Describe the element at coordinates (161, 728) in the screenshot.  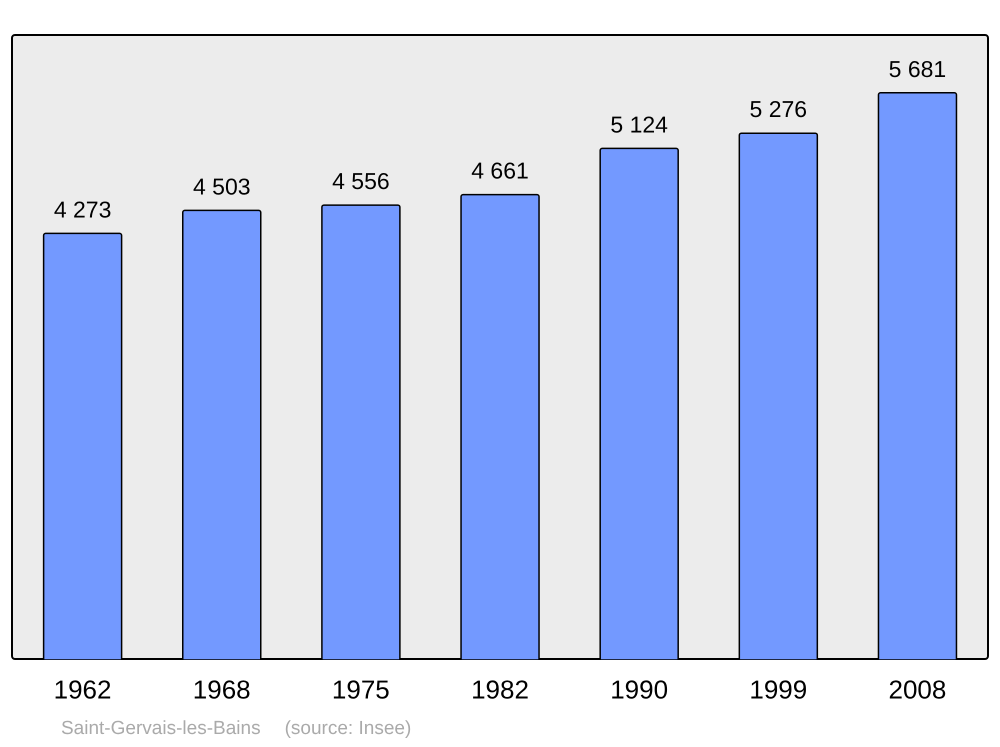
I see `text: Saint-Gervais-les-Bains` at that location.